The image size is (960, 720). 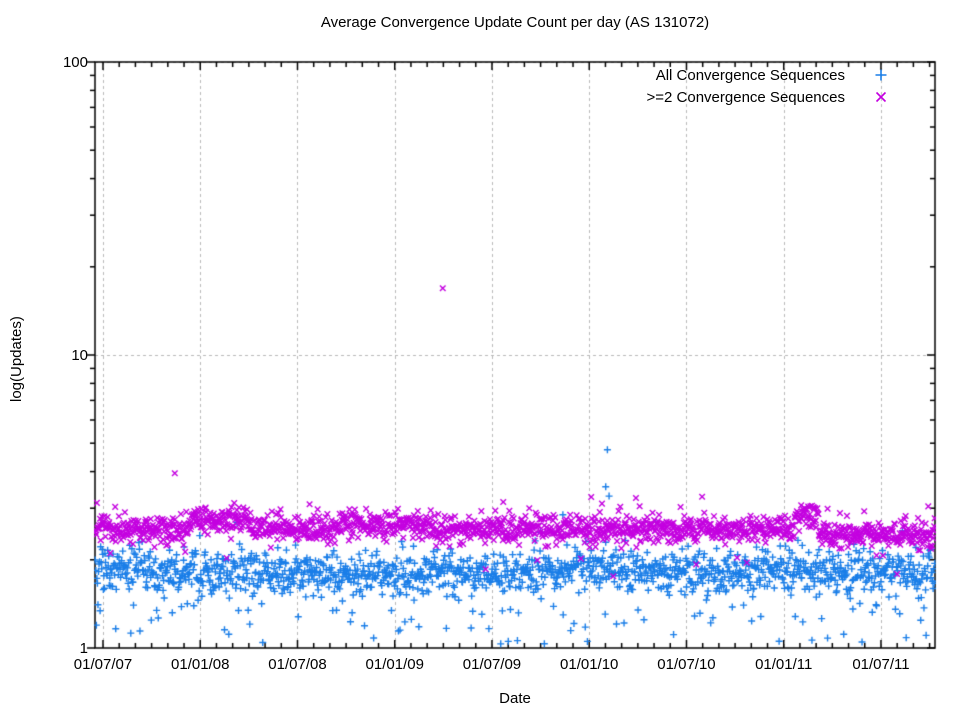 What do you see at coordinates (881, 75) in the screenshot?
I see `plus-marker-icon` at bounding box center [881, 75].